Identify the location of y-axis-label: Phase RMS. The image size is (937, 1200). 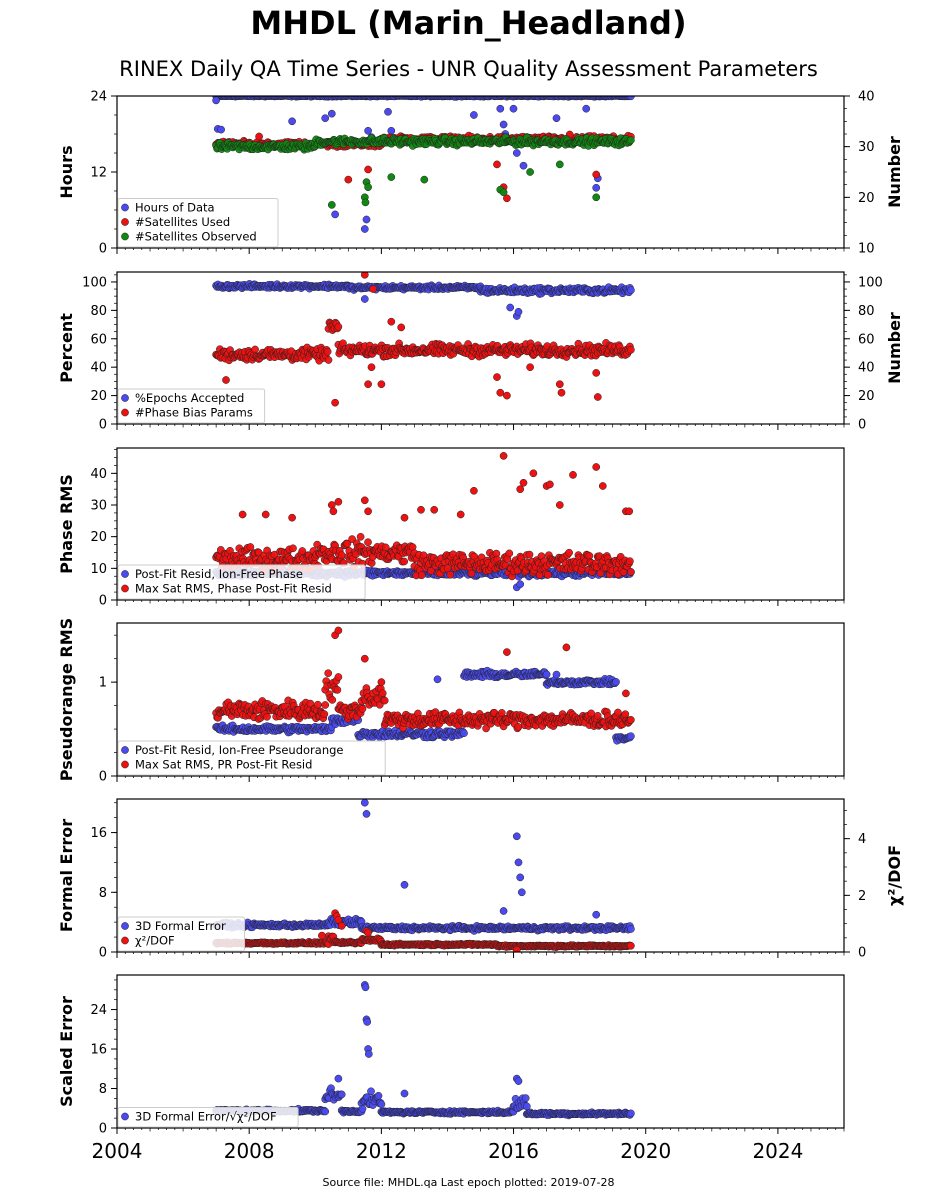
(66, 524).